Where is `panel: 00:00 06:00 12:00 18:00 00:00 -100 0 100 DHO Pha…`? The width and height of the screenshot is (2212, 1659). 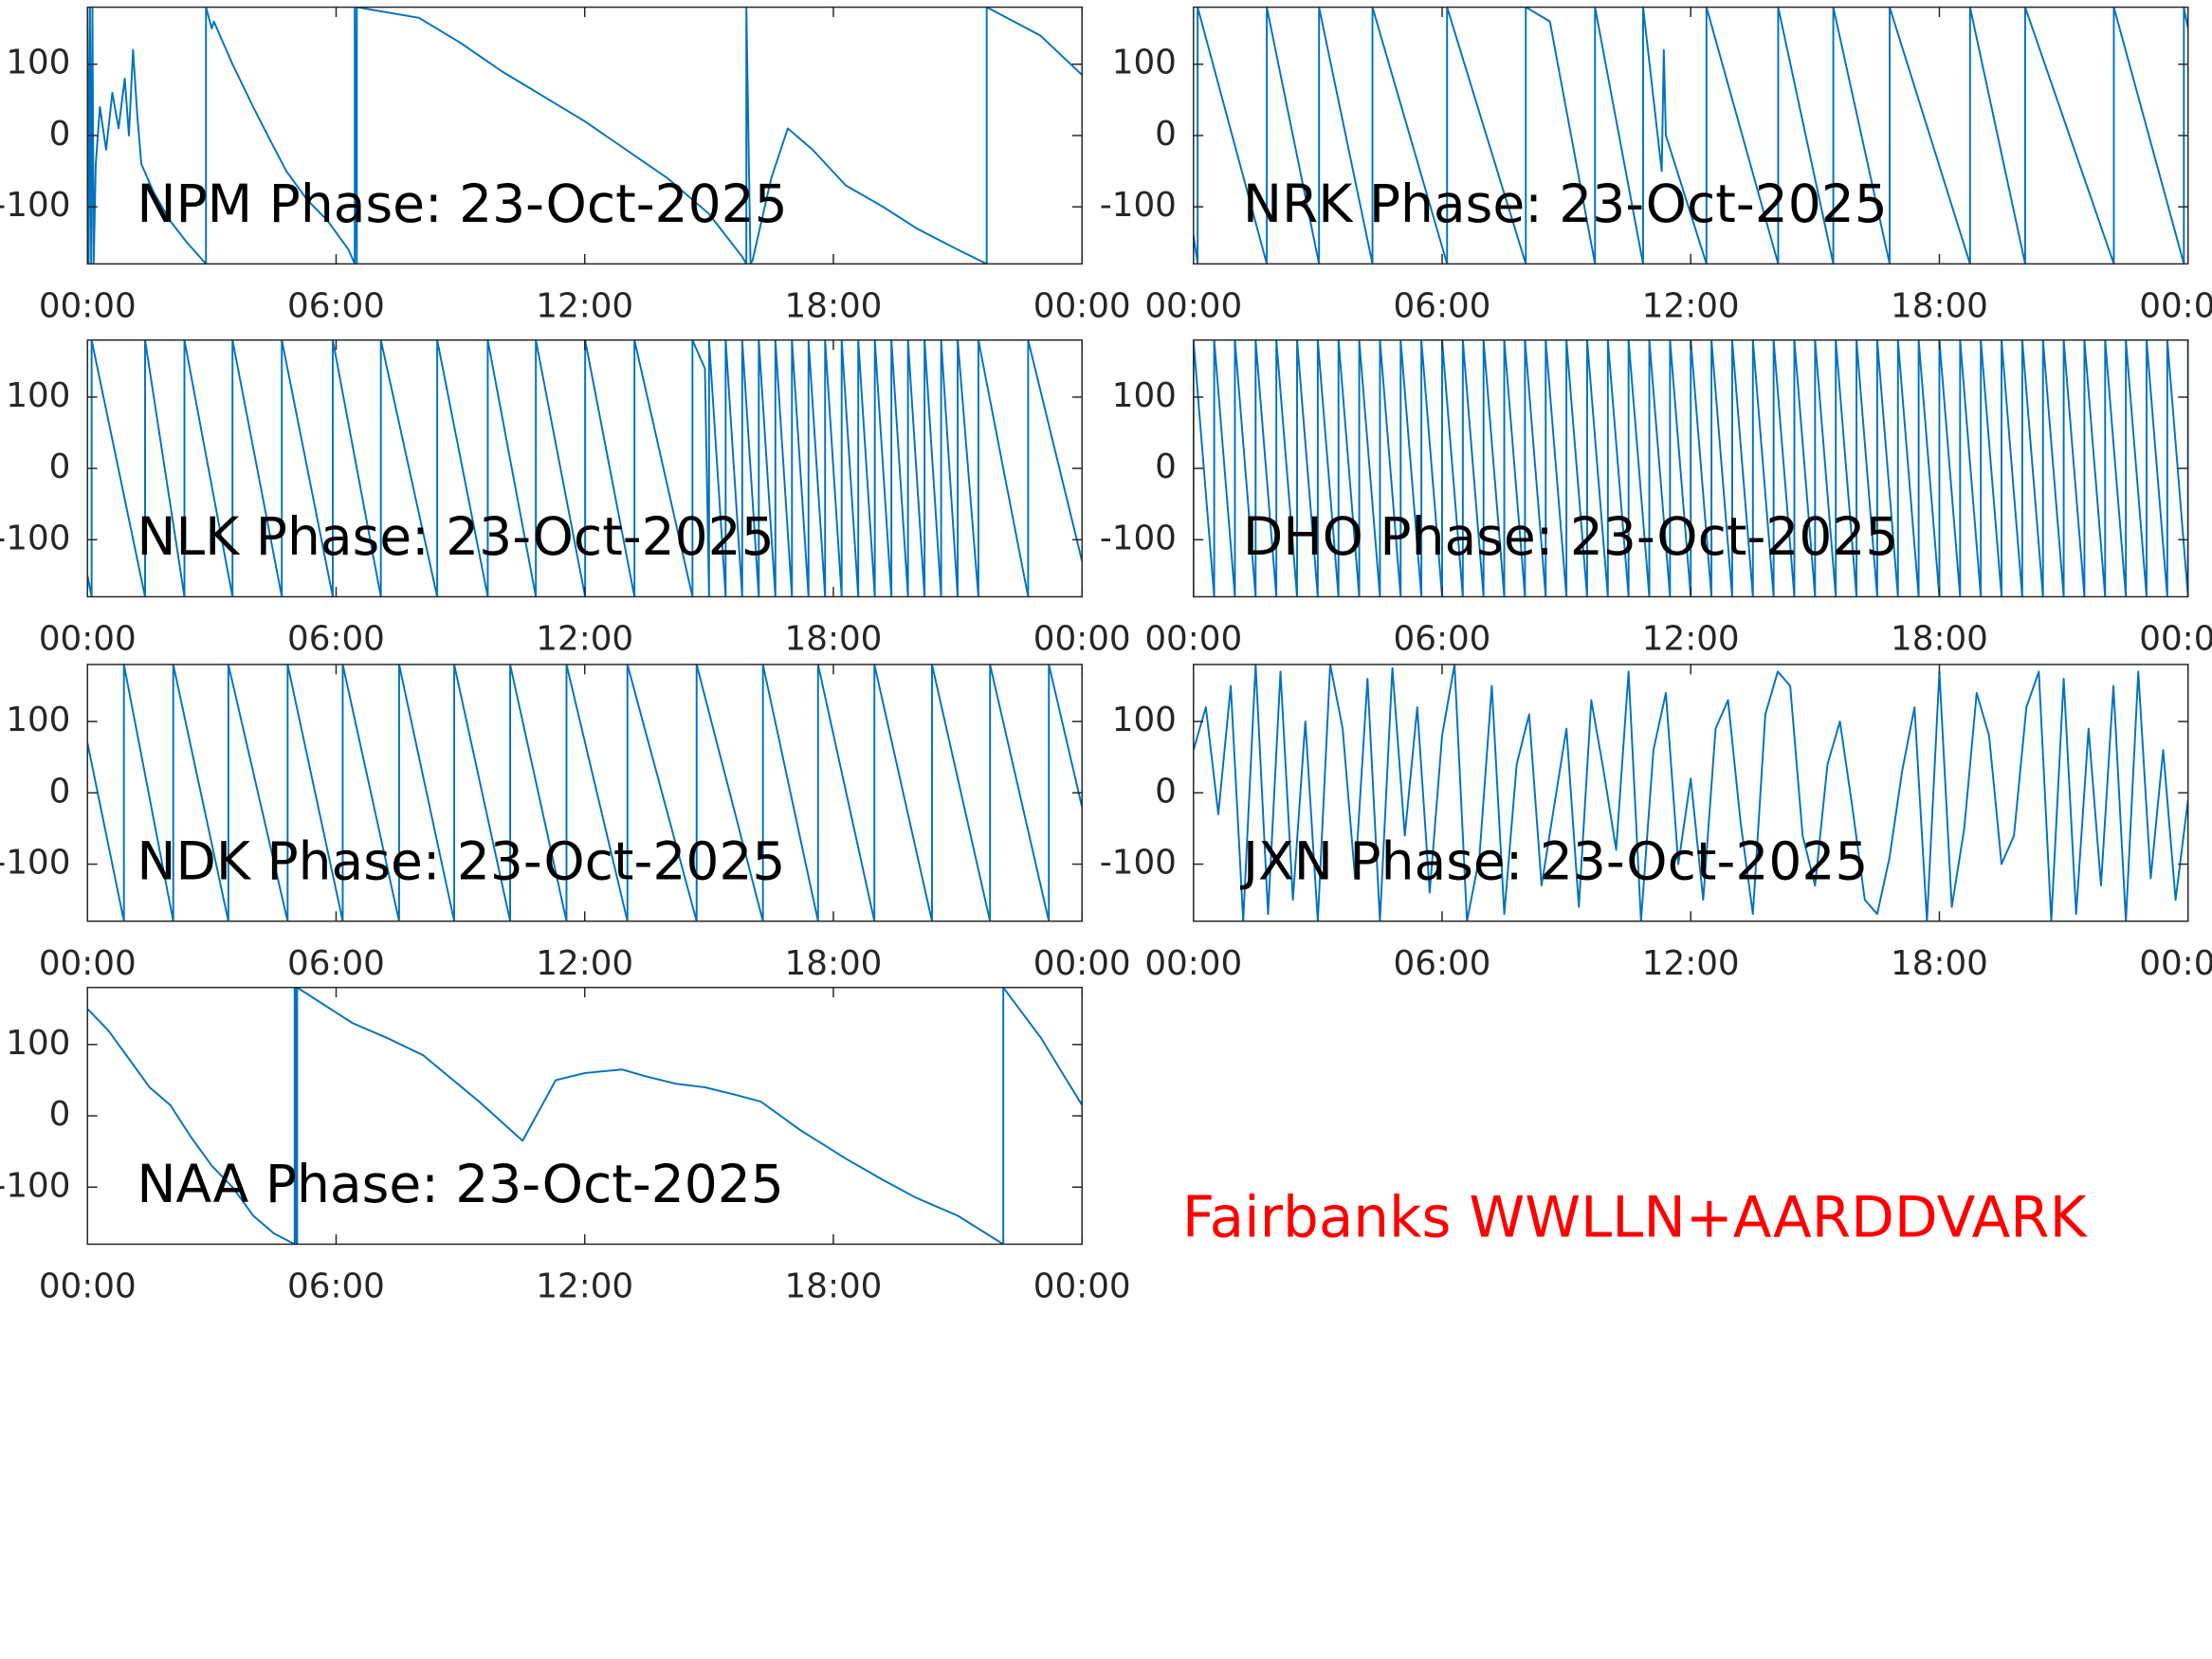
panel: 00:00 06:00 12:00 18:00 00:00 -100 0 100 DHO Pha… is located at coordinates (1656, 498).